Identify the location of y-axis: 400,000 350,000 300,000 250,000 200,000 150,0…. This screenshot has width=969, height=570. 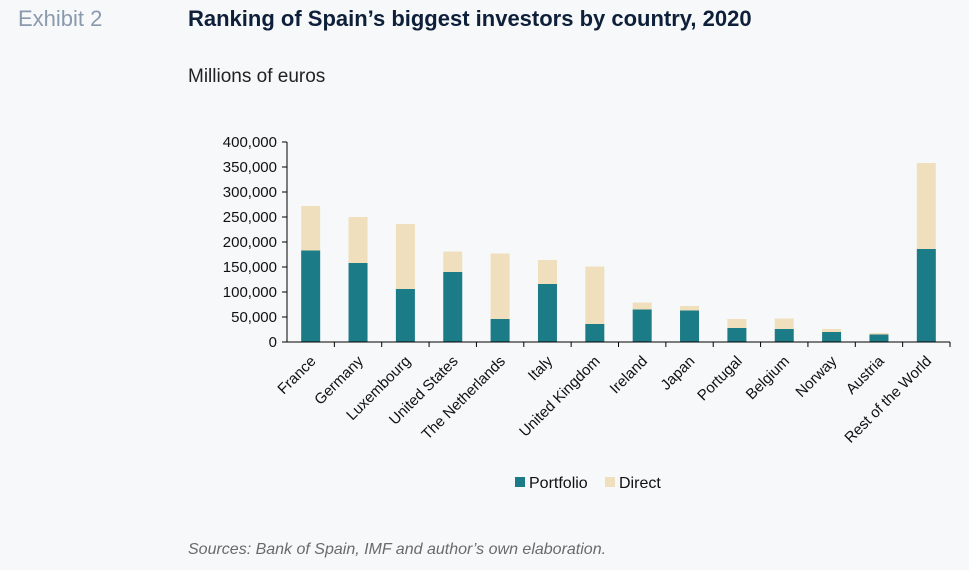
(255, 242).